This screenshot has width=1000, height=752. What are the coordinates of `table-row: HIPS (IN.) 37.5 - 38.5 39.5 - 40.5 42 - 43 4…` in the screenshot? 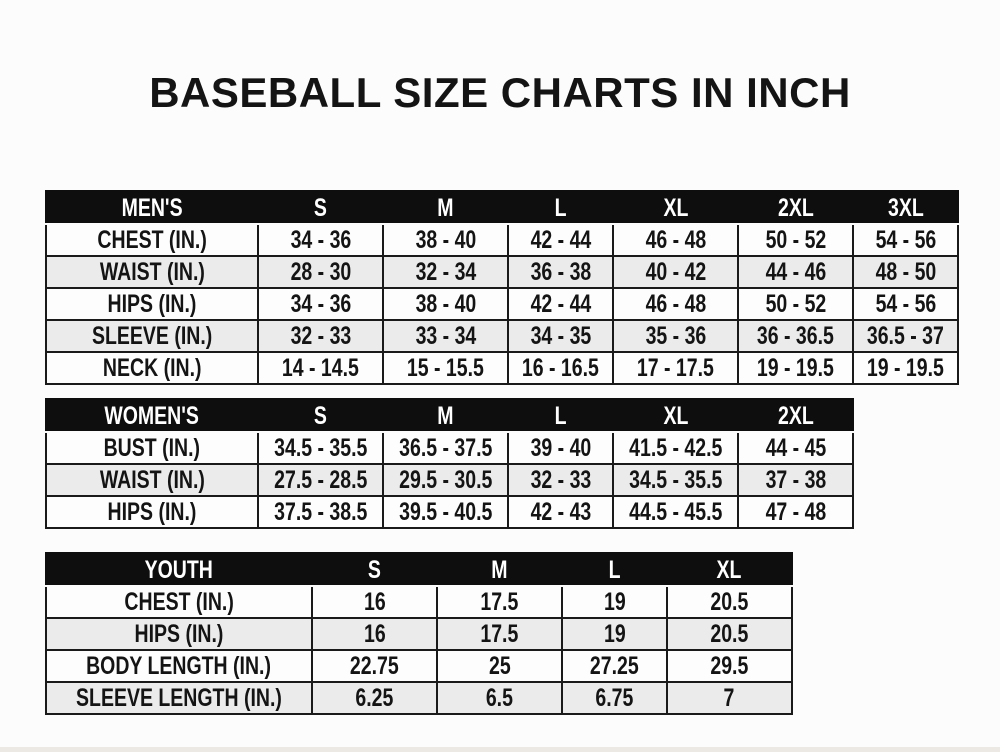 It's located at (449, 512).